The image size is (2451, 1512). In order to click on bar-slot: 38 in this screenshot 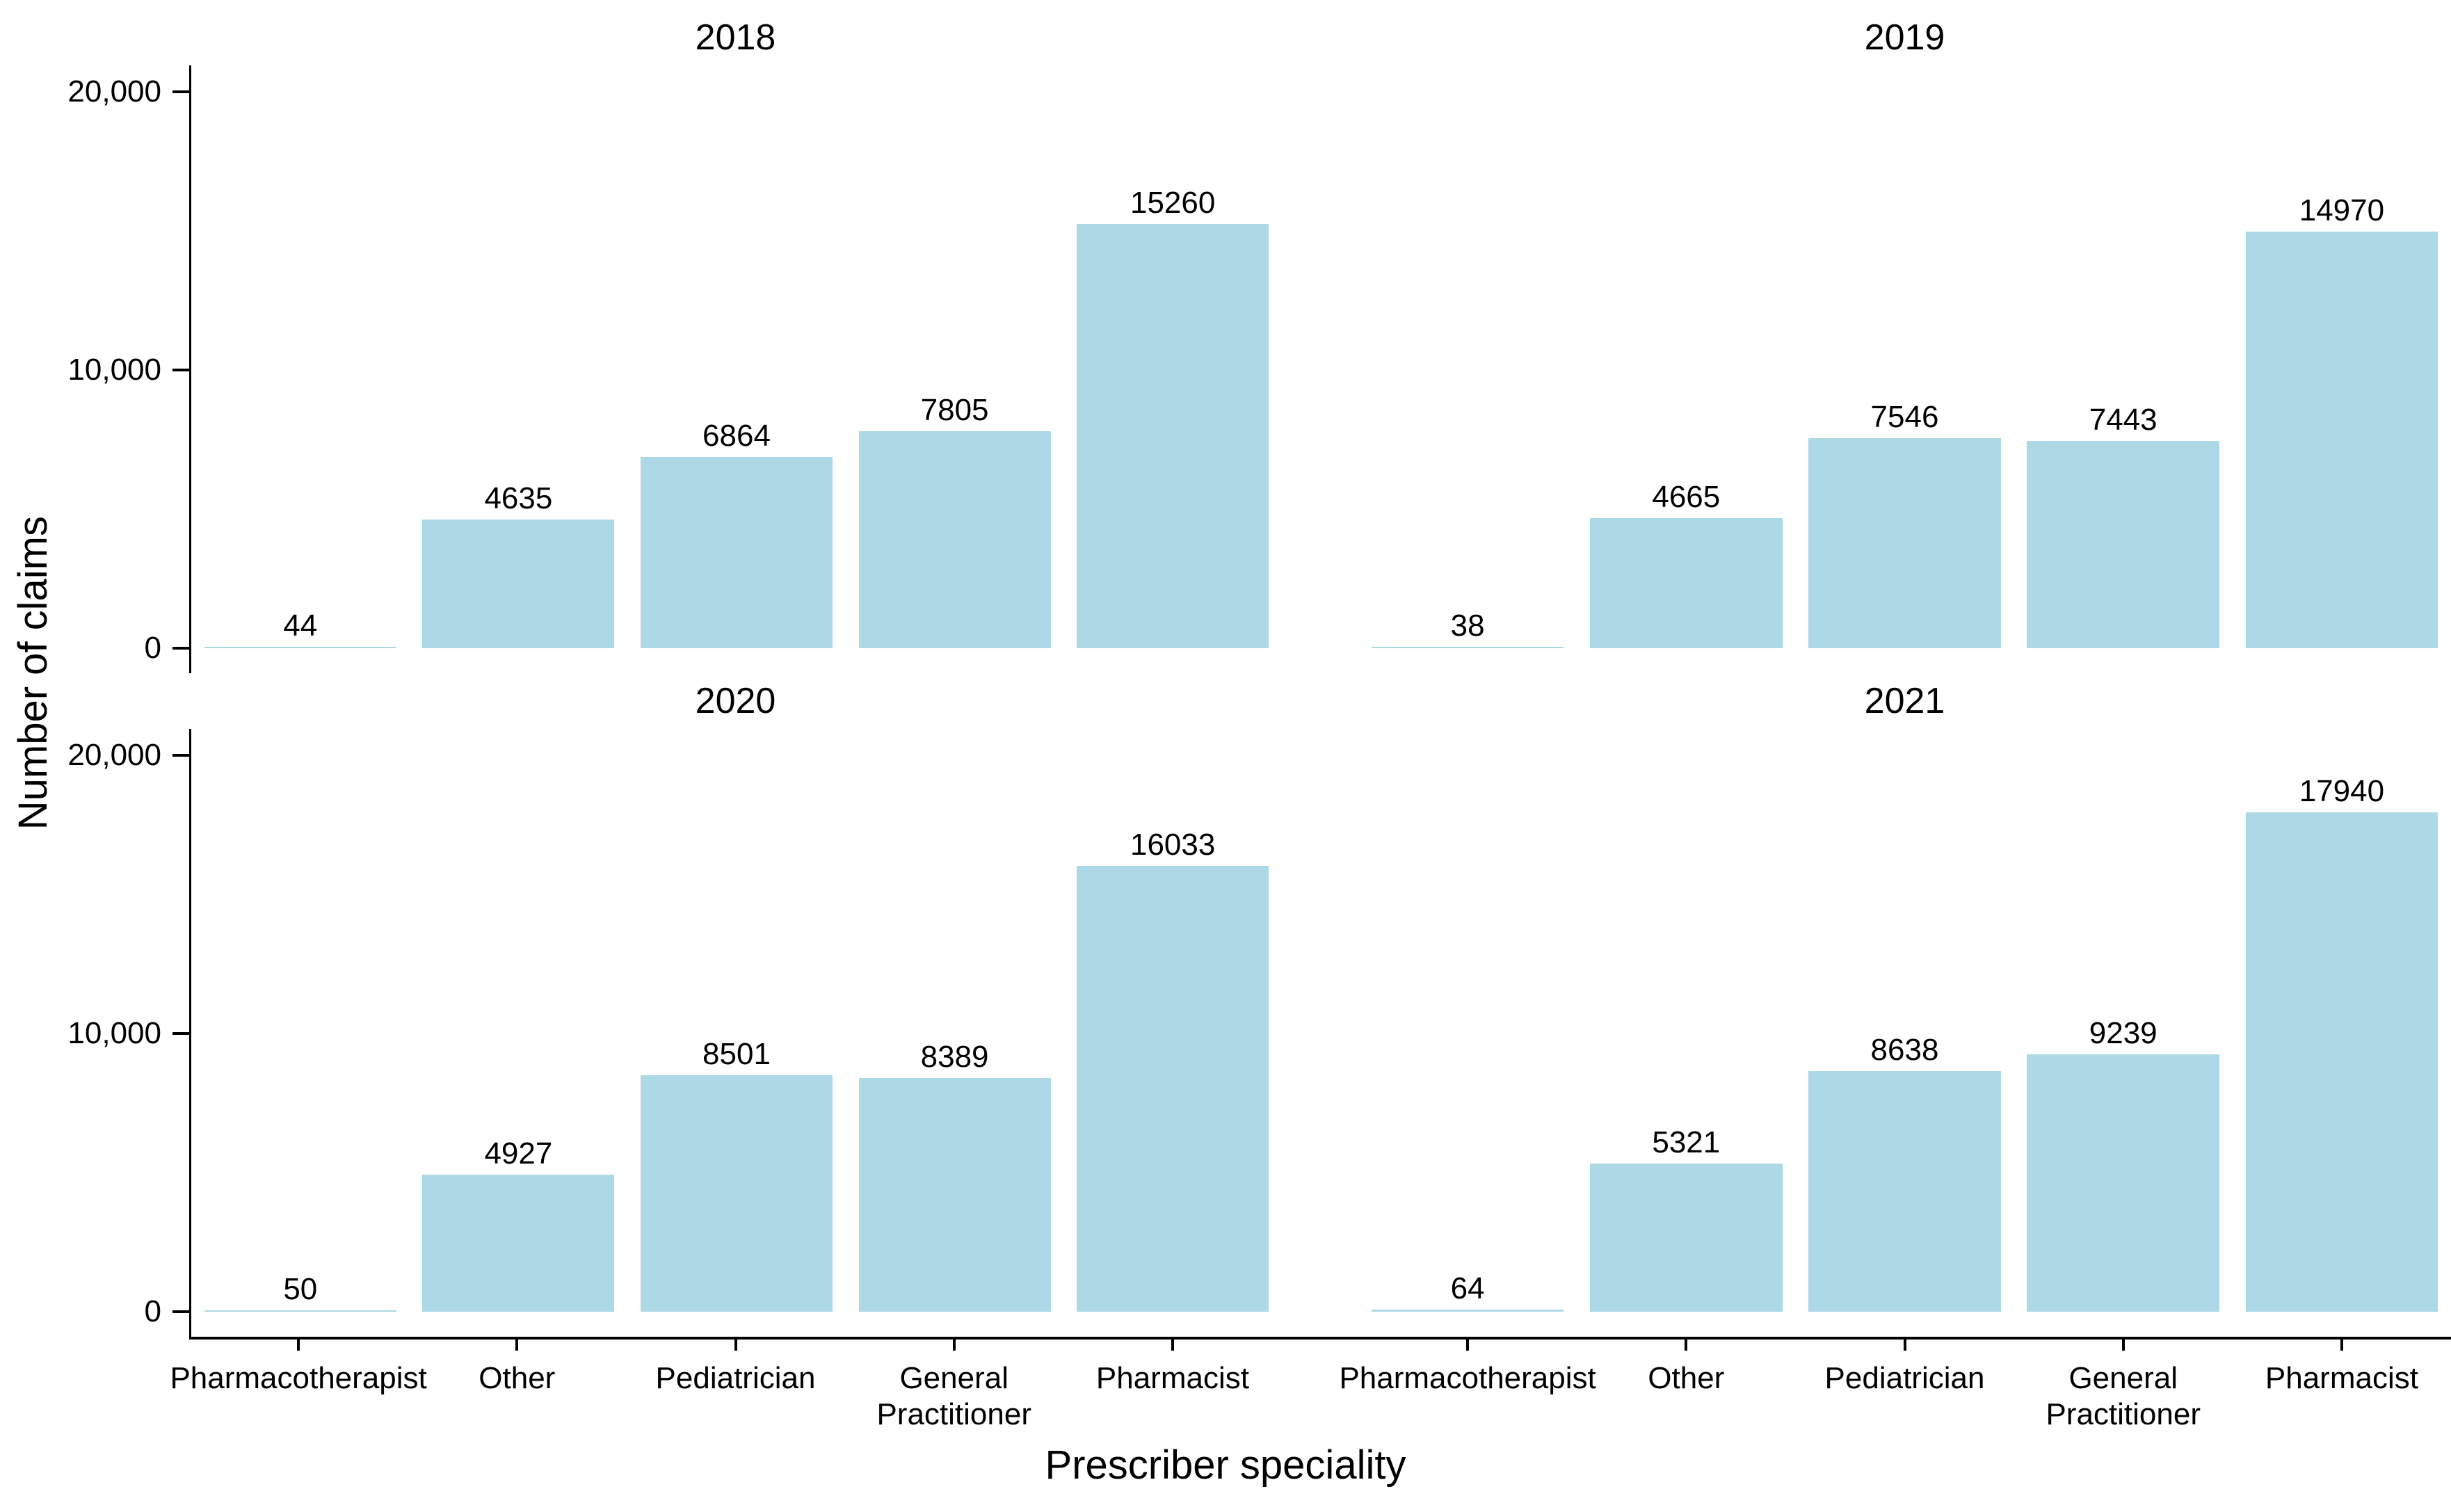, I will do `click(1468, 629)`.